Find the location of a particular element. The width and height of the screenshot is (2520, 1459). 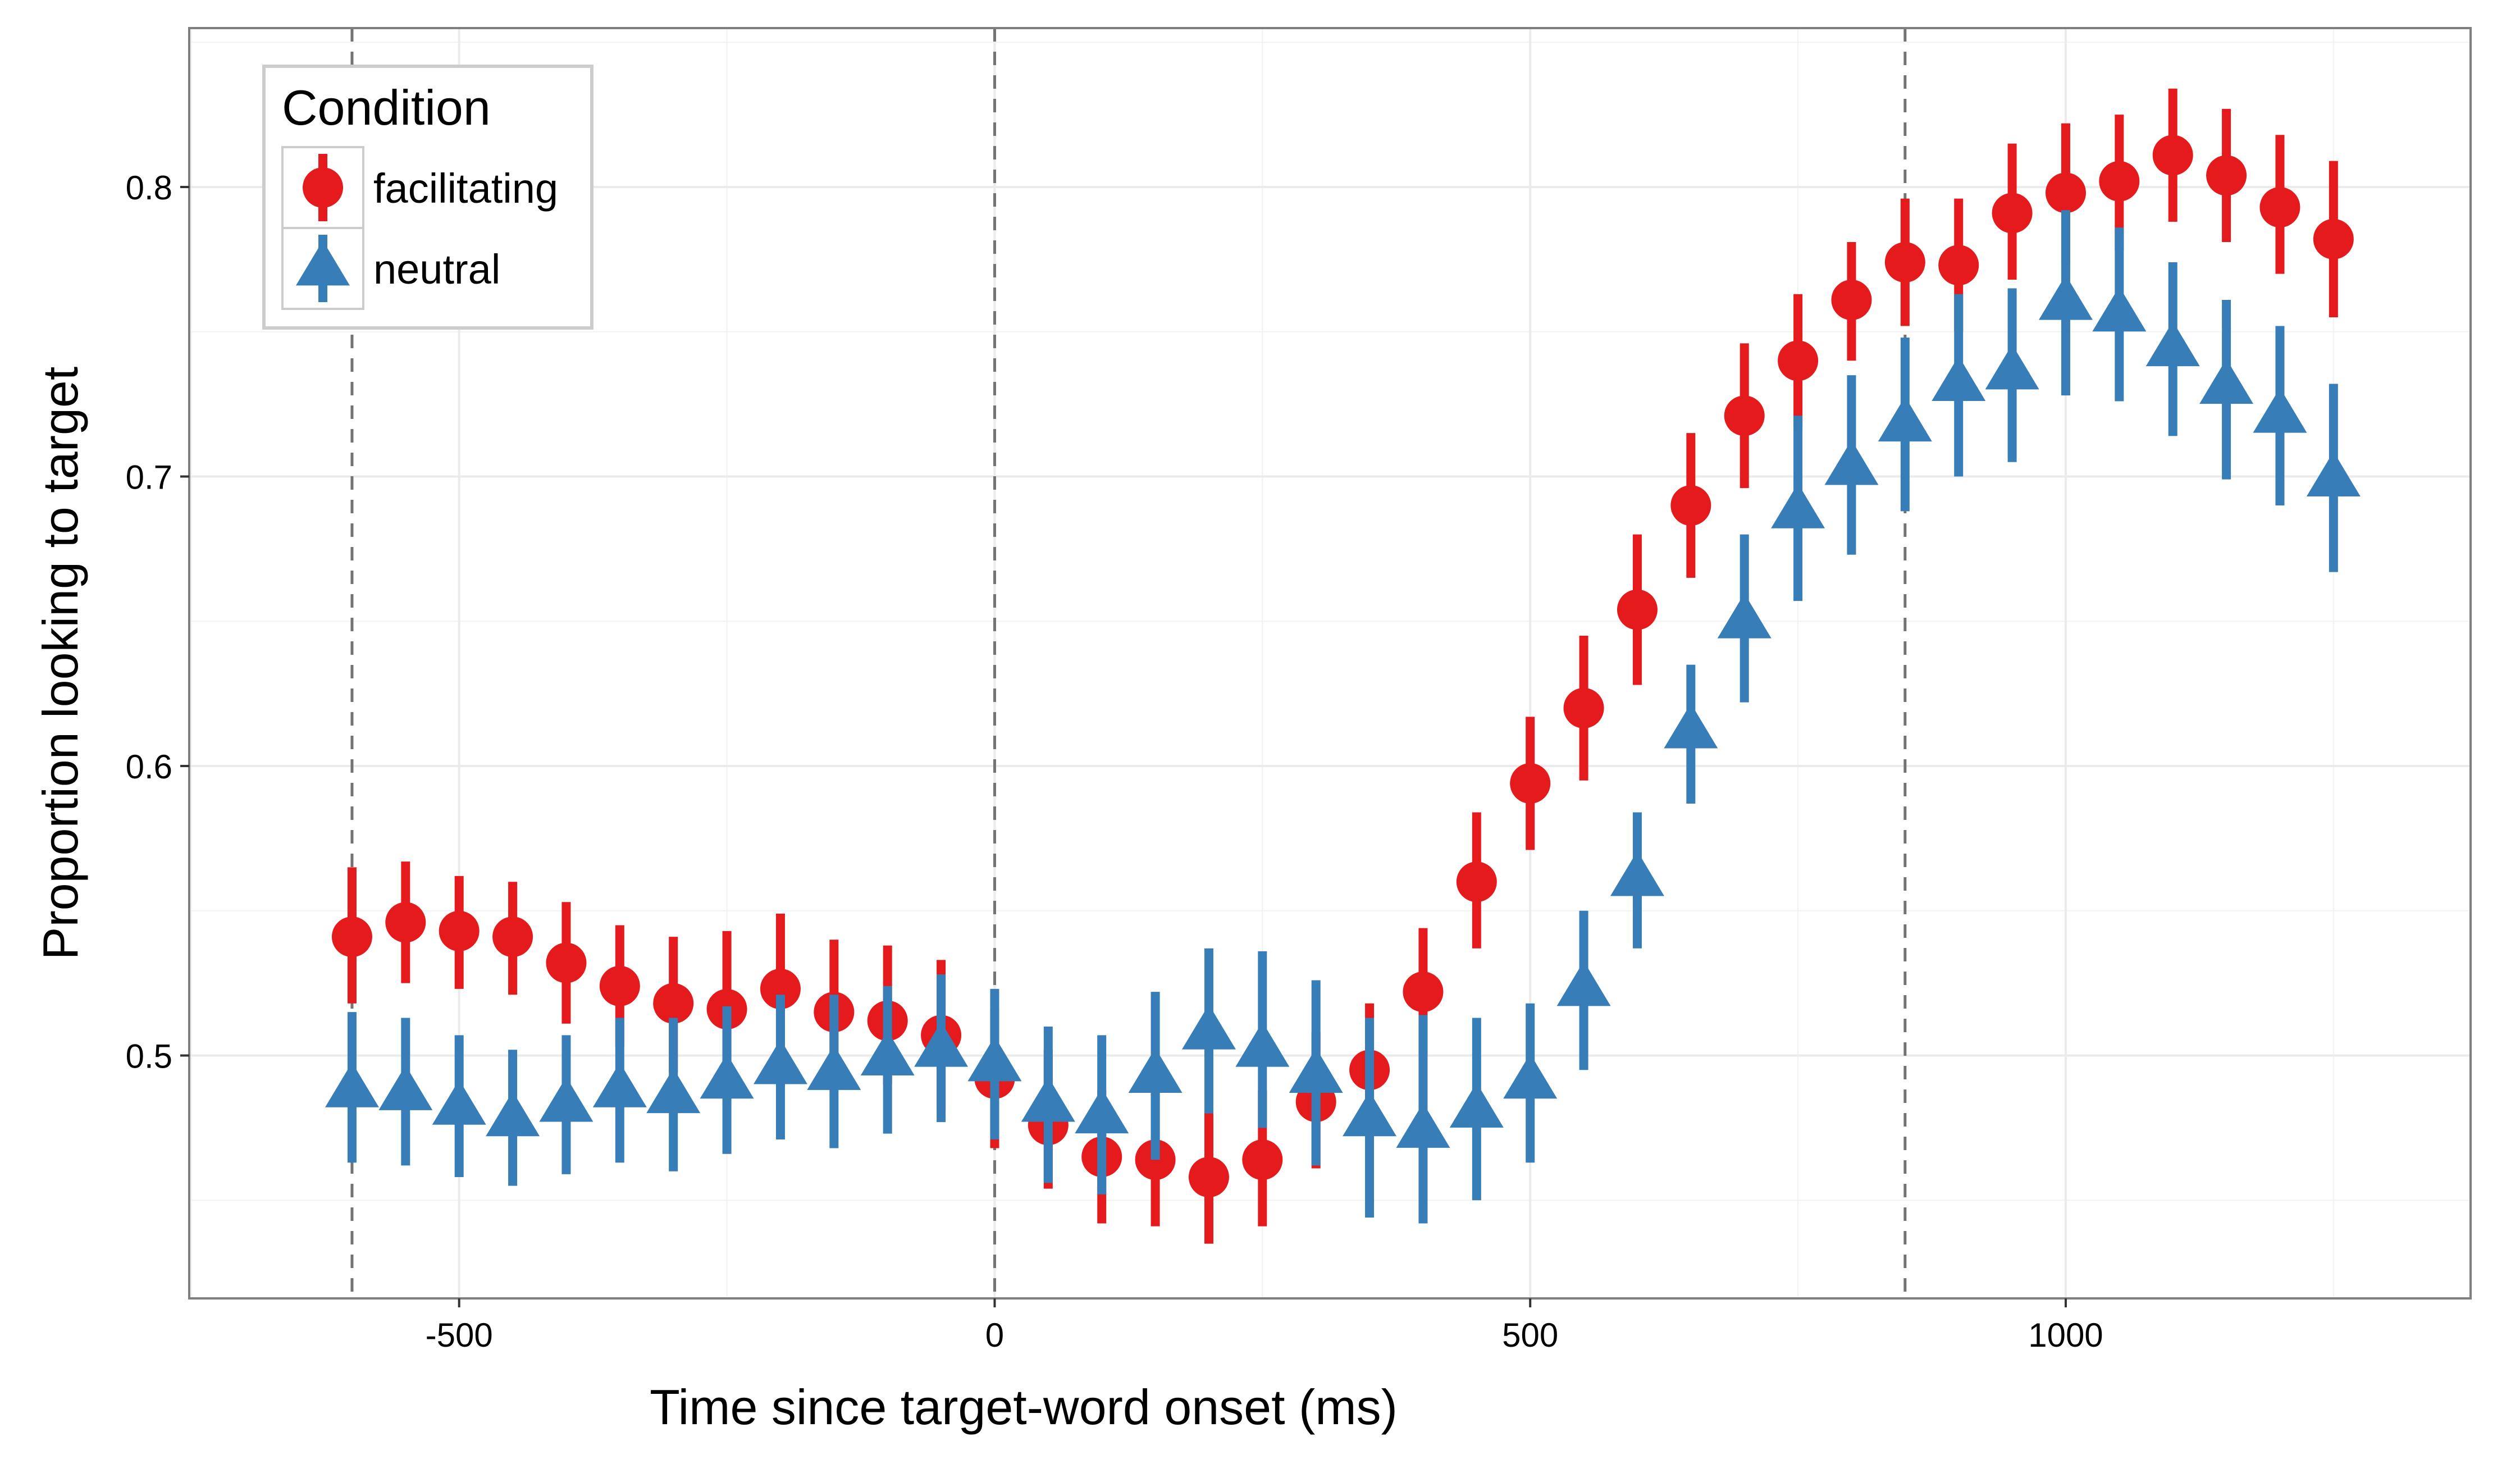

legend-item-facilitating: facilitating is located at coordinates (419, 187).